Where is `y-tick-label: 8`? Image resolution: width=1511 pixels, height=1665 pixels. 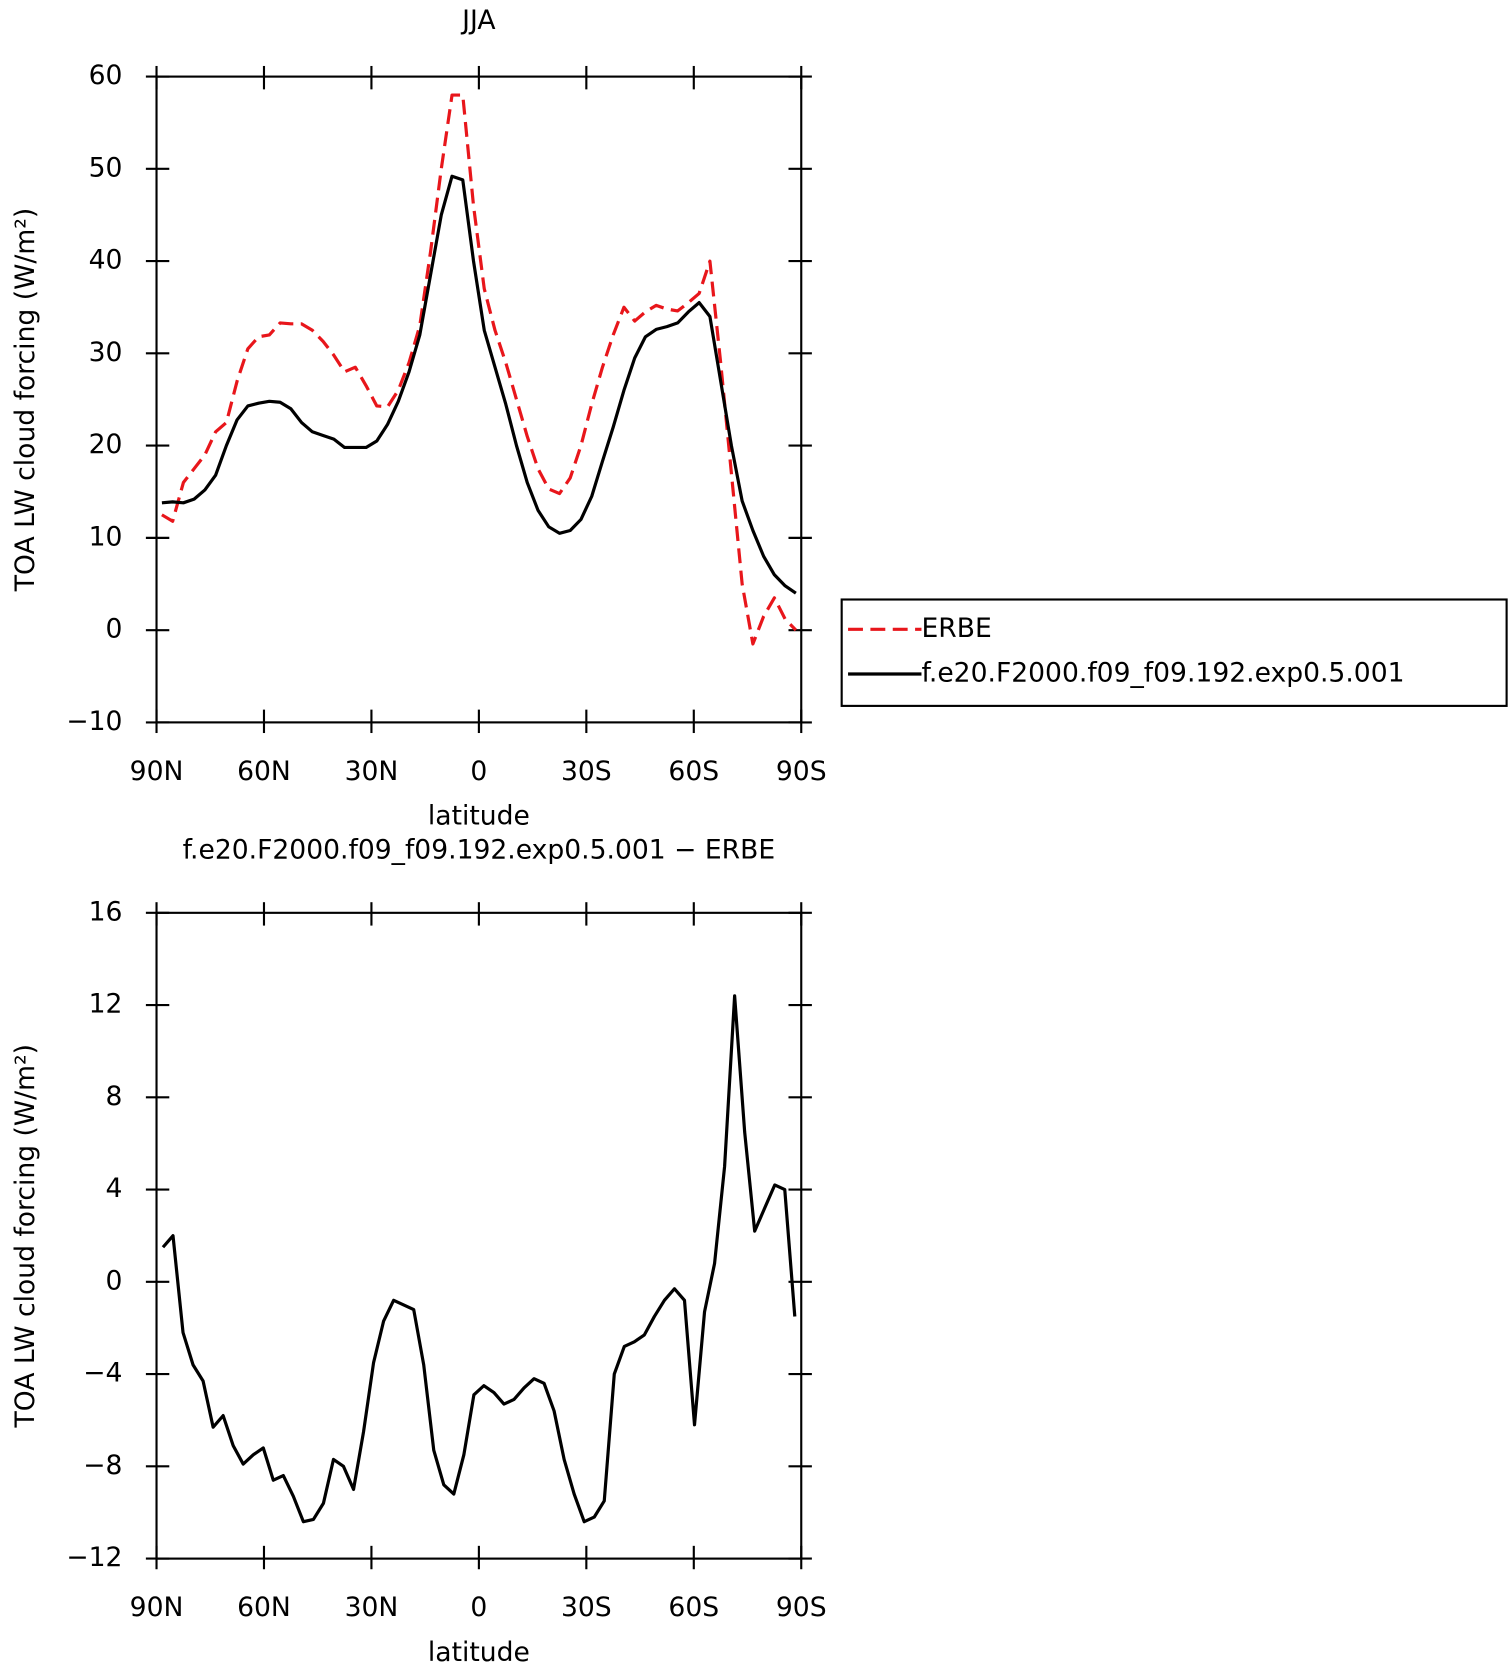 y-tick-label: 8 is located at coordinates (114, 1096).